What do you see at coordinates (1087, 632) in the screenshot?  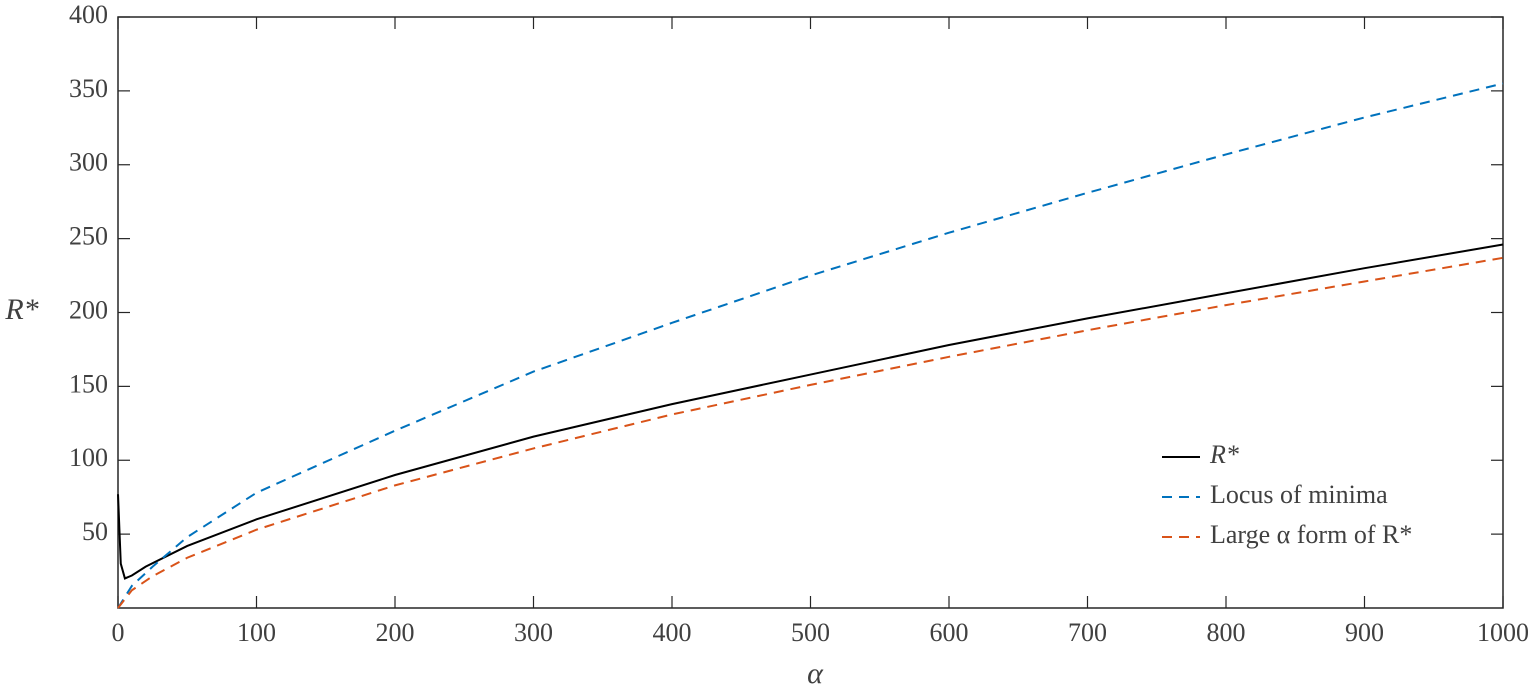 I see `x-tick-label: 700` at bounding box center [1087, 632].